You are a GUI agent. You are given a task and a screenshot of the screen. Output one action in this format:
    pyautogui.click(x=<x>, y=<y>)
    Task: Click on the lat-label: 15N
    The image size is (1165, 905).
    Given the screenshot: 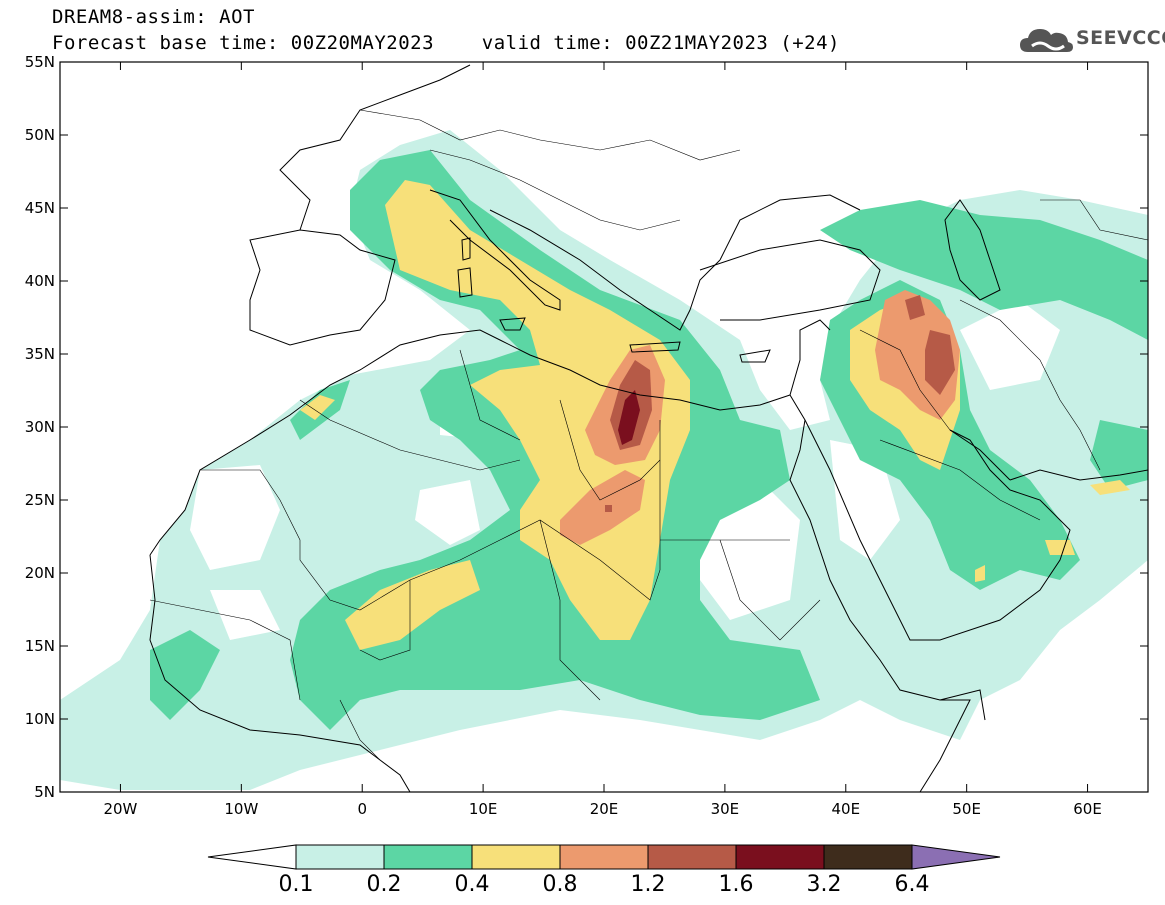 What is the action you would take?
    pyautogui.click(x=40, y=646)
    